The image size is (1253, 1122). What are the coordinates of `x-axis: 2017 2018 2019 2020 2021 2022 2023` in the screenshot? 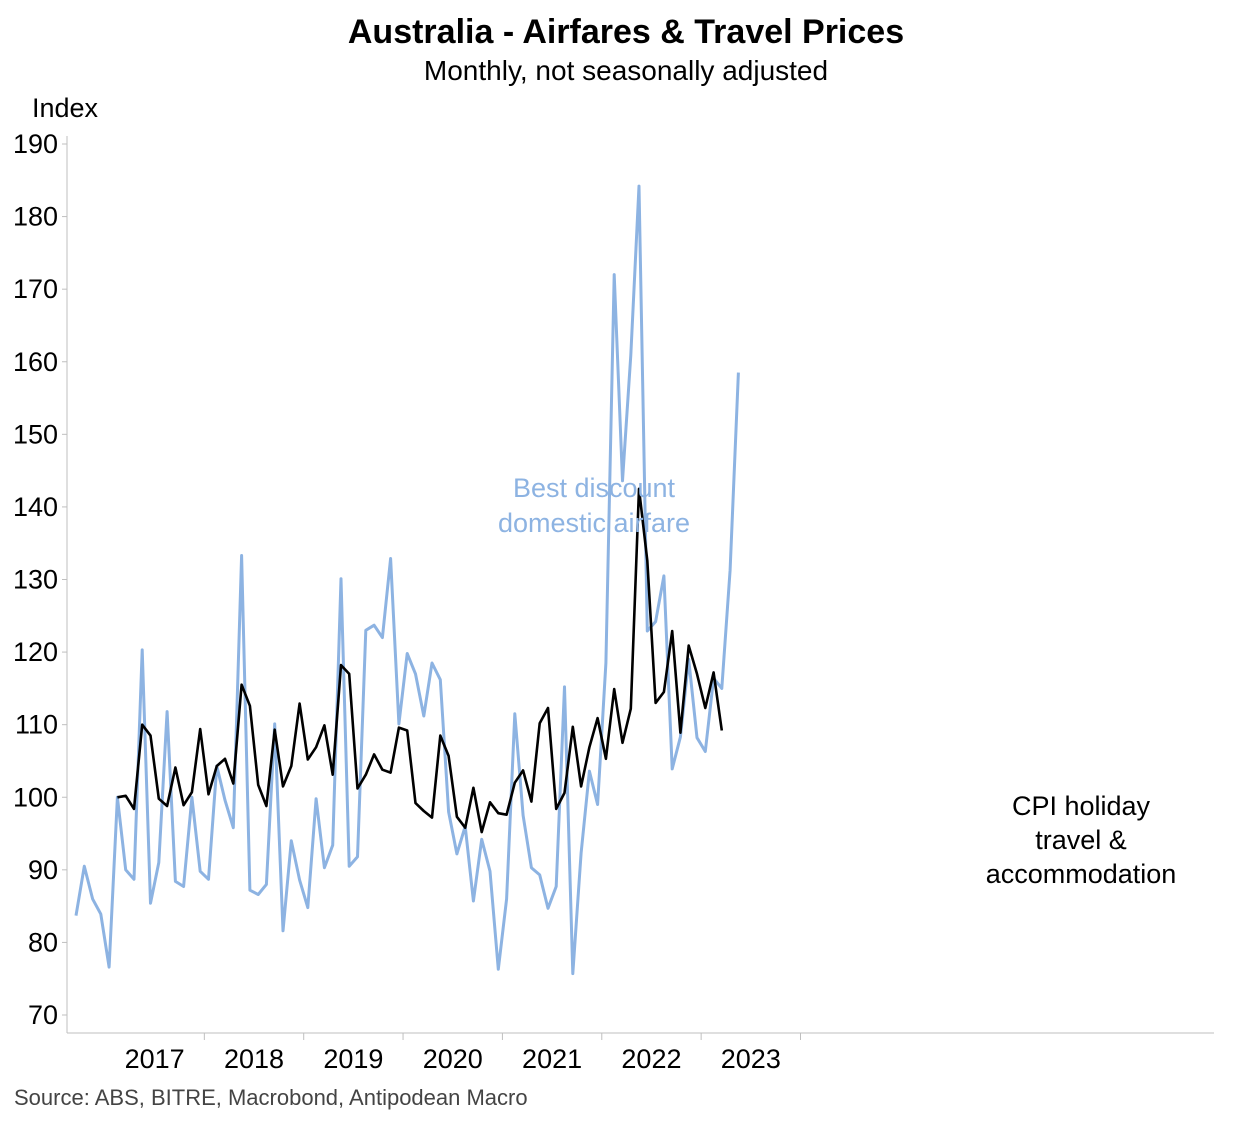 It's located at (640, 1053).